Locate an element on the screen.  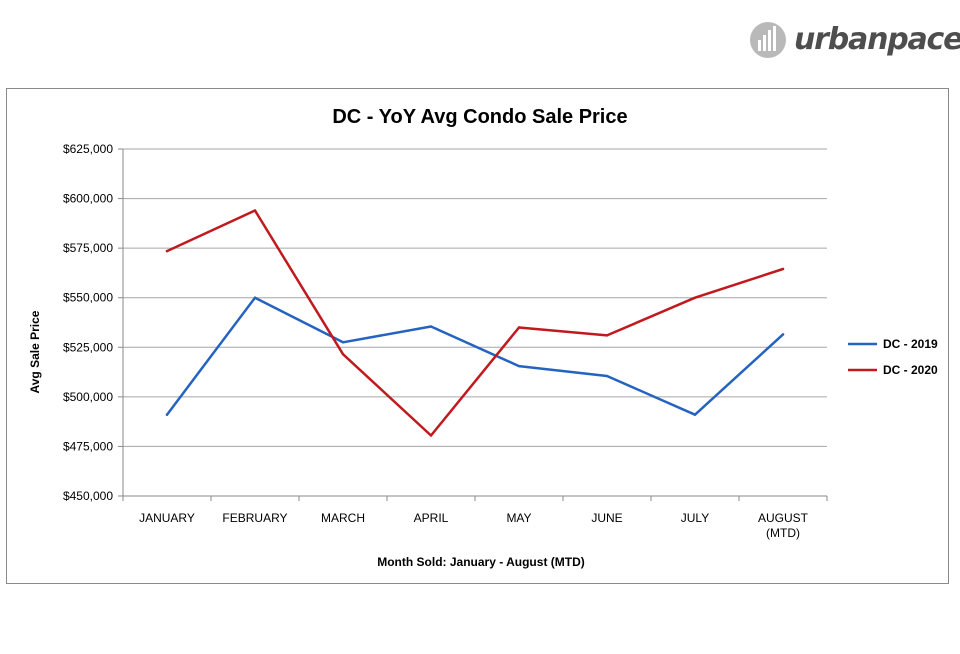
y-axis-title: Avg Sale Price is located at coordinates (35, 351).